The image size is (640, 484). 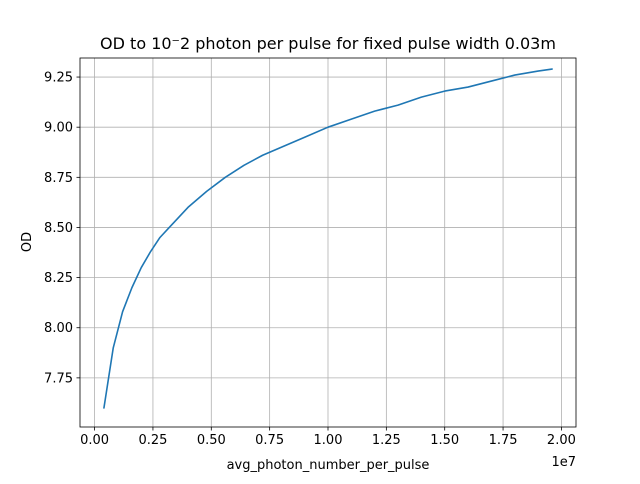 What do you see at coordinates (211, 440) in the screenshot?
I see `x-tick-label: 0.50` at bounding box center [211, 440].